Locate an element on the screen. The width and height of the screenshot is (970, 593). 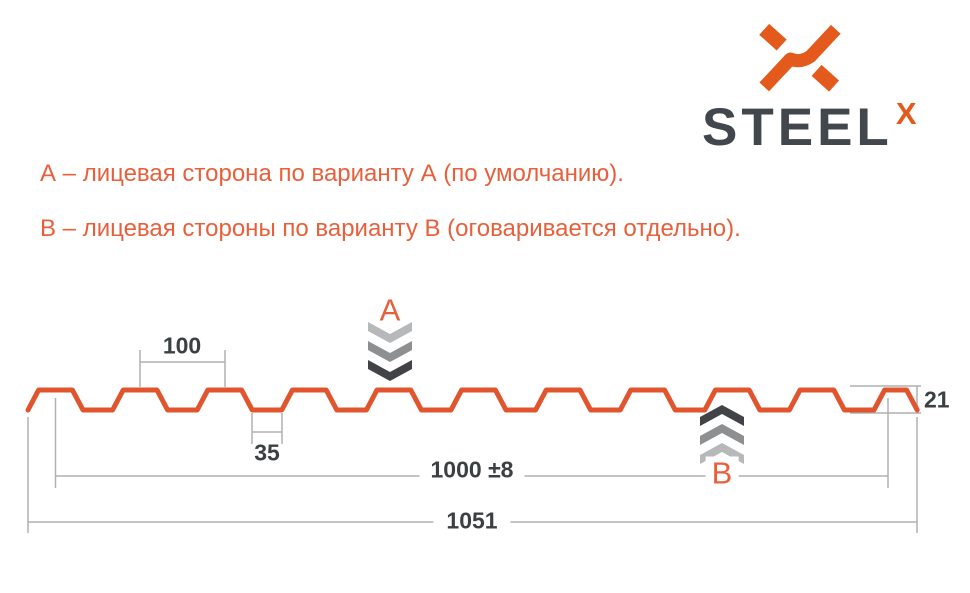
dim-working-width-label: 1000 ±8 is located at coordinates (472, 470).